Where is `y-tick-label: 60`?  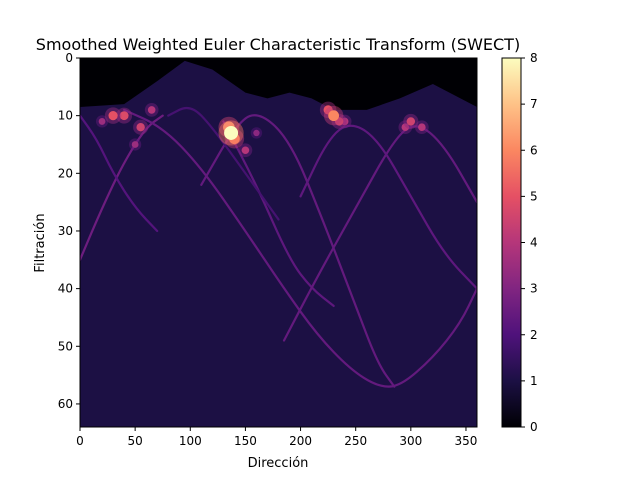 y-tick-label: 60 is located at coordinates (65, 404).